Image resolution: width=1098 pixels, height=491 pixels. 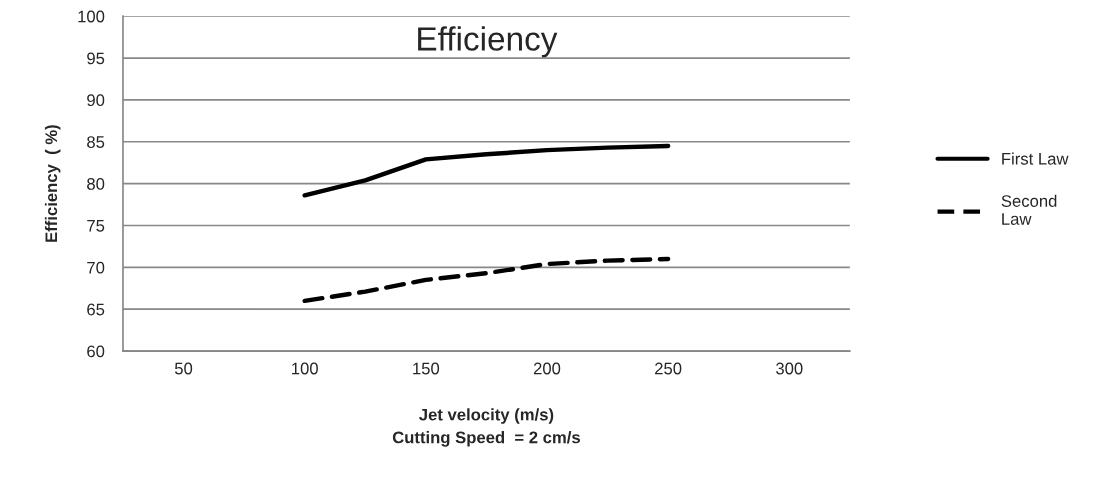 I want to click on x-tick-label: 200, so click(x=547, y=368).